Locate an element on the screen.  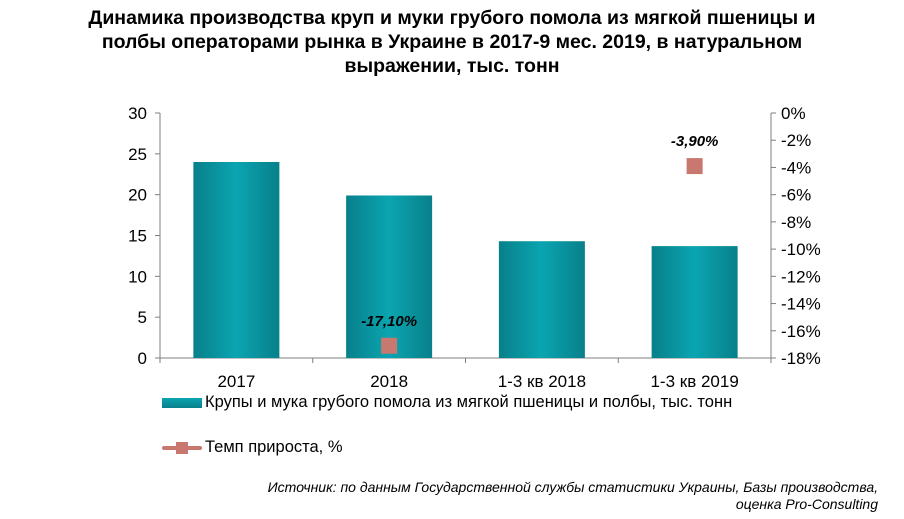
legend-growth-label: Темп прироста, % is located at coordinates (274, 447).